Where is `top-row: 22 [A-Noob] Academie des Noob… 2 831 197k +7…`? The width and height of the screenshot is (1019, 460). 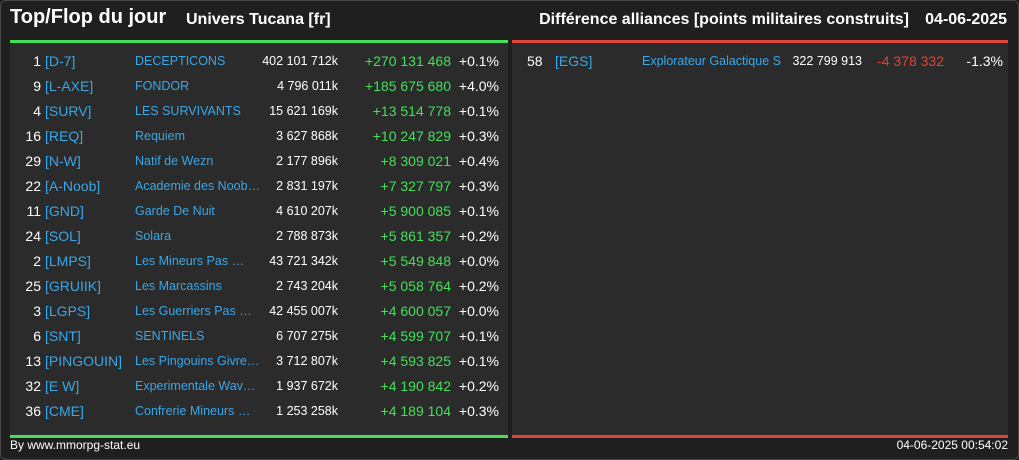
top-row: 22 [A-Noob] Academie des Noob… 2 831 197k +7… is located at coordinates (259, 186).